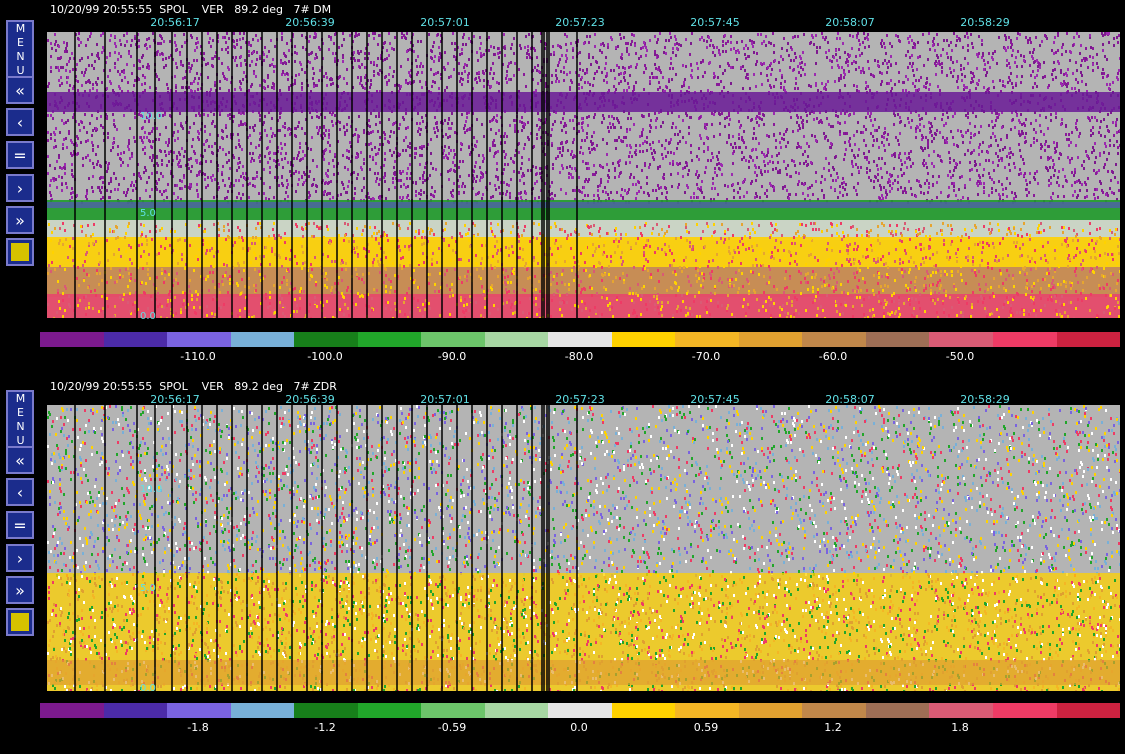  I want to click on dm-colorbar, so click(580, 339).